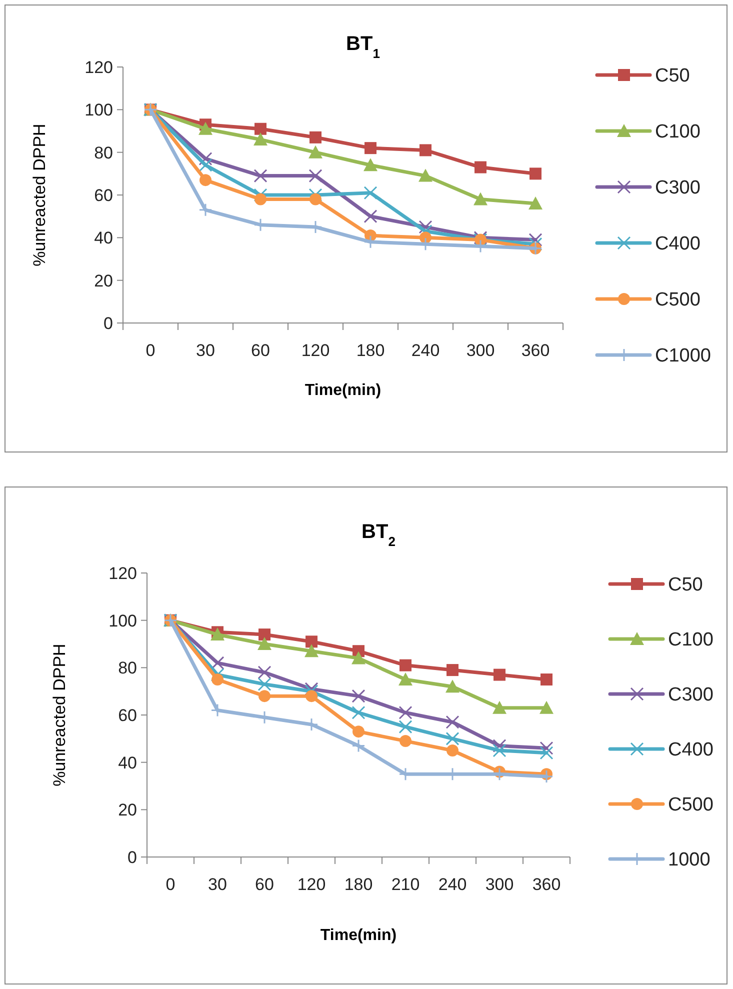 The image size is (733, 989). What do you see at coordinates (363, 46) in the screenshot?
I see `chart-title: BT$_{1}$` at bounding box center [363, 46].